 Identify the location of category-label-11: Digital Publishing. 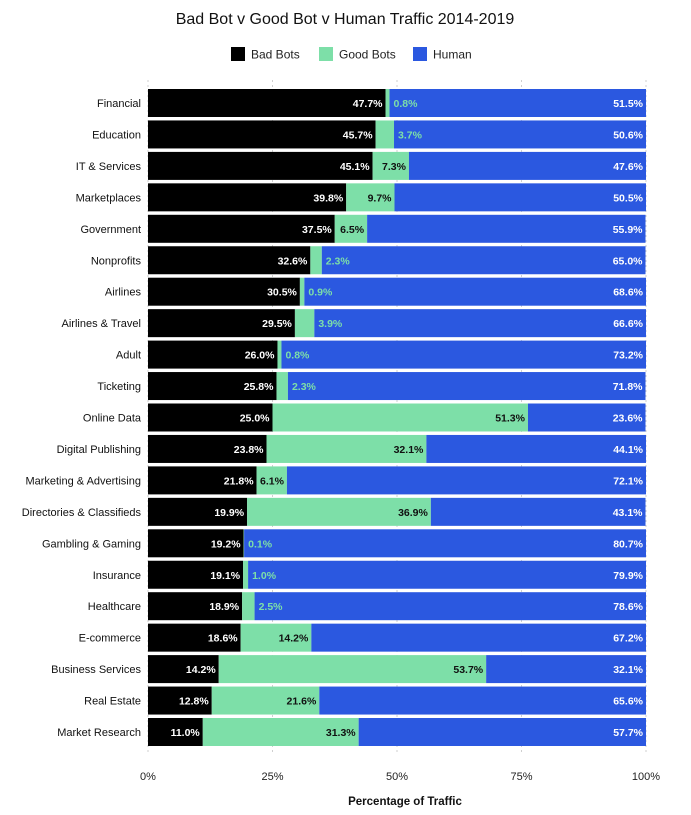
(99, 450).